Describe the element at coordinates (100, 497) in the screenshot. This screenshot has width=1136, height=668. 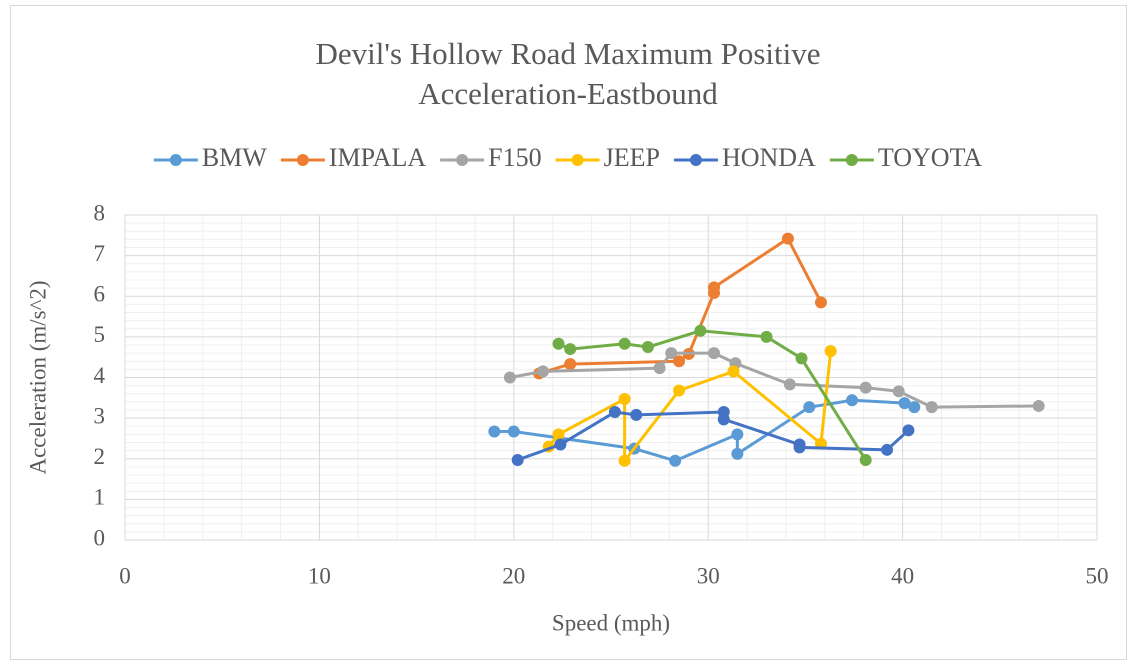
I see `y-tick-label: 1` at that location.